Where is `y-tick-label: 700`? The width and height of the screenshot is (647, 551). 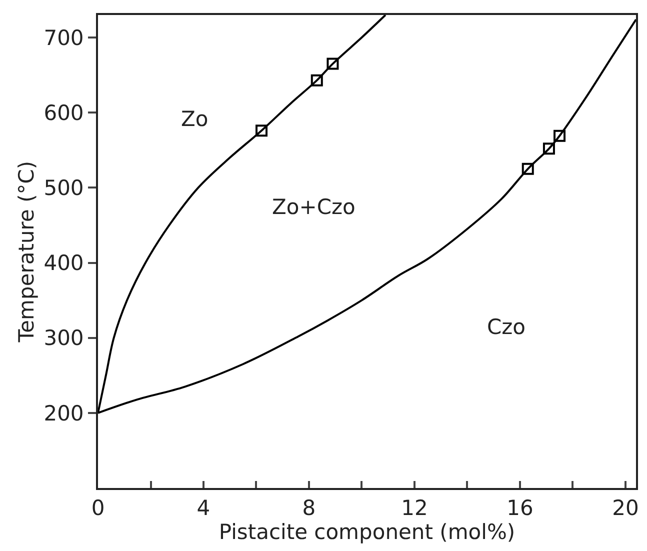 y-tick-label: 700 is located at coordinates (64, 38).